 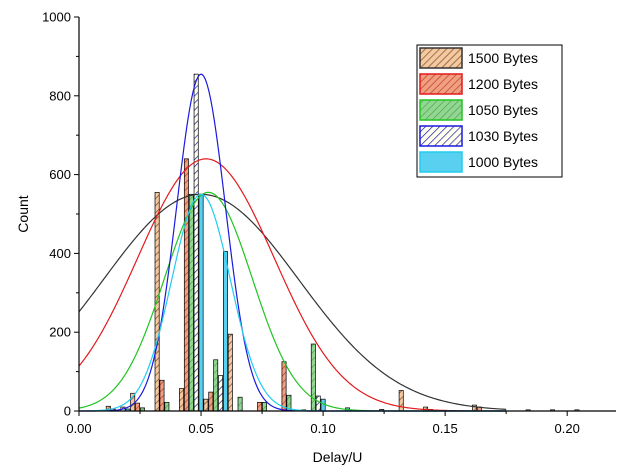 What do you see at coordinates (503, 110) in the screenshot?
I see `legend-label-1050-bytes: 1050 Bytes` at bounding box center [503, 110].